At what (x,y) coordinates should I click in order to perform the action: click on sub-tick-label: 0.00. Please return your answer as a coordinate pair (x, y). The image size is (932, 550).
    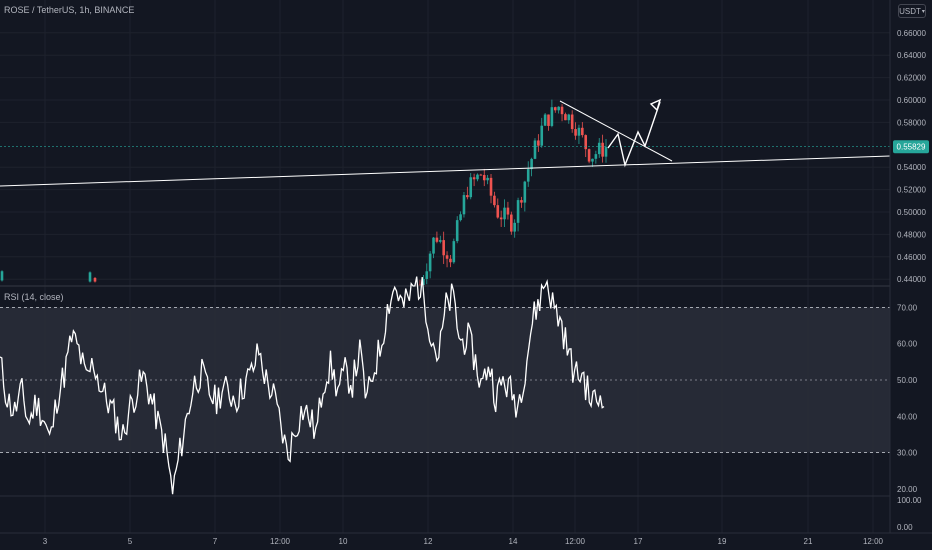
    Looking at the image, I should click on (905, 527).